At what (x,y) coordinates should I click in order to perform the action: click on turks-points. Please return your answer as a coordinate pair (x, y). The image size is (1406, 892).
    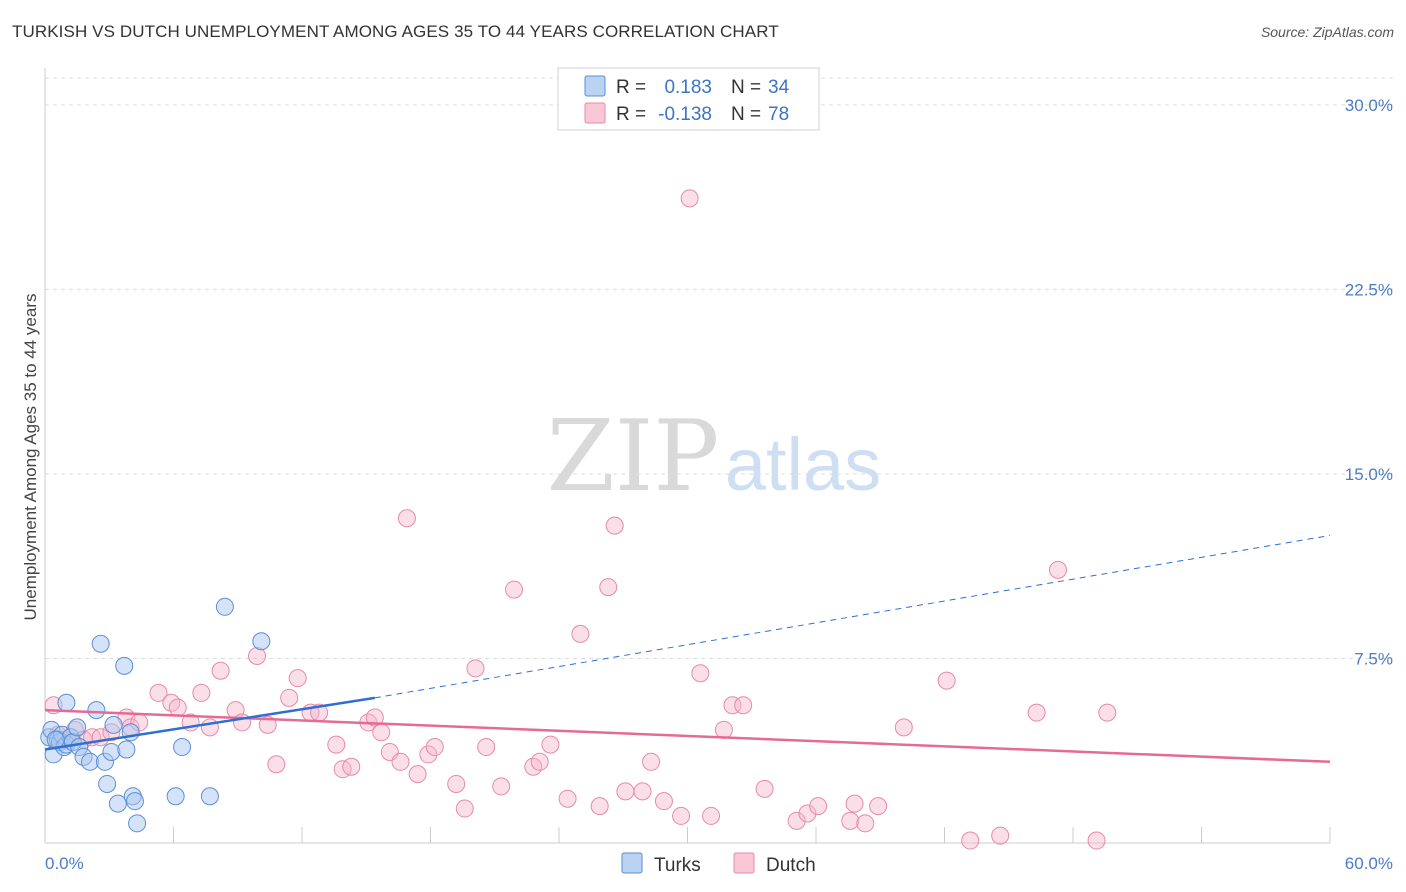
    Looking at the image, I should click on (155, 715).